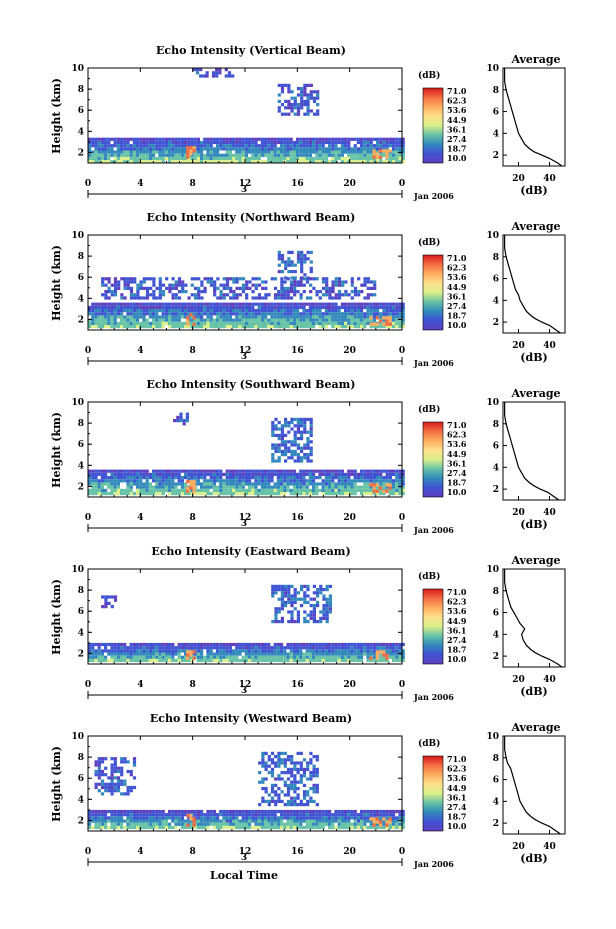 This screenshot has width=616, height=929. What do you see at coordinates (297, 184) in the screenshot?
I see `x-tick-label: 16` at bounding box center [297, 184].